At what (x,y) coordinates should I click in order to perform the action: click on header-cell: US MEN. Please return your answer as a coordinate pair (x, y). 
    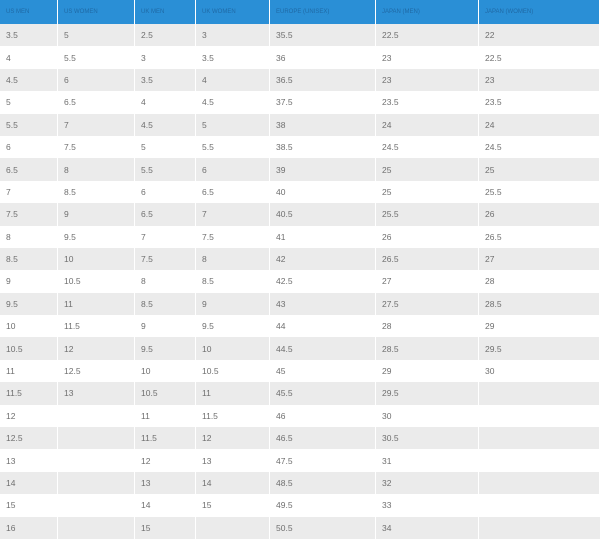
    Looking at the image, I should click on (29, 12).